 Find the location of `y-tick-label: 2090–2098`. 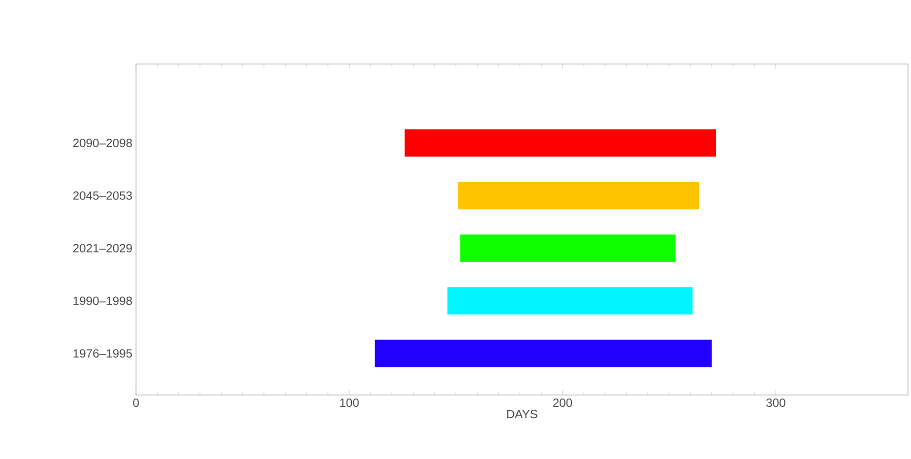

y-tick-label: 2090–2098 is located at coordinates (102, 143).